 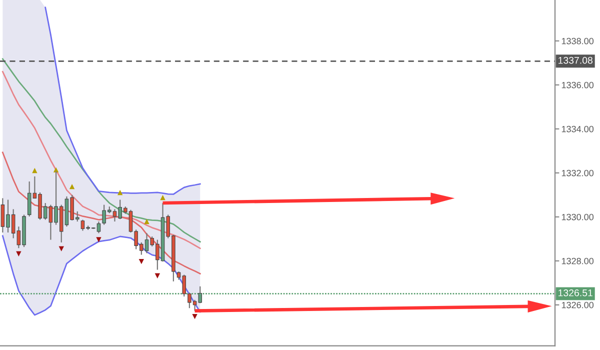 What do you see at coordinates (578, 217) in the screenshot?
I see `y-tick-label: 1330.00` at bounding box center [578, 217].